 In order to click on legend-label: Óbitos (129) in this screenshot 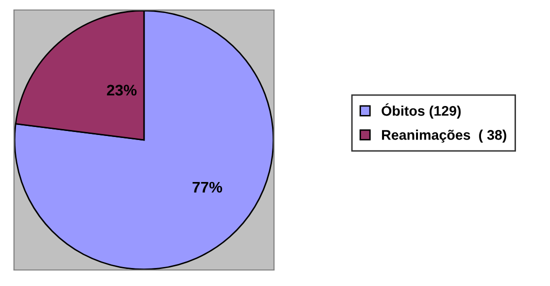, I will do `click(421, 111)`.